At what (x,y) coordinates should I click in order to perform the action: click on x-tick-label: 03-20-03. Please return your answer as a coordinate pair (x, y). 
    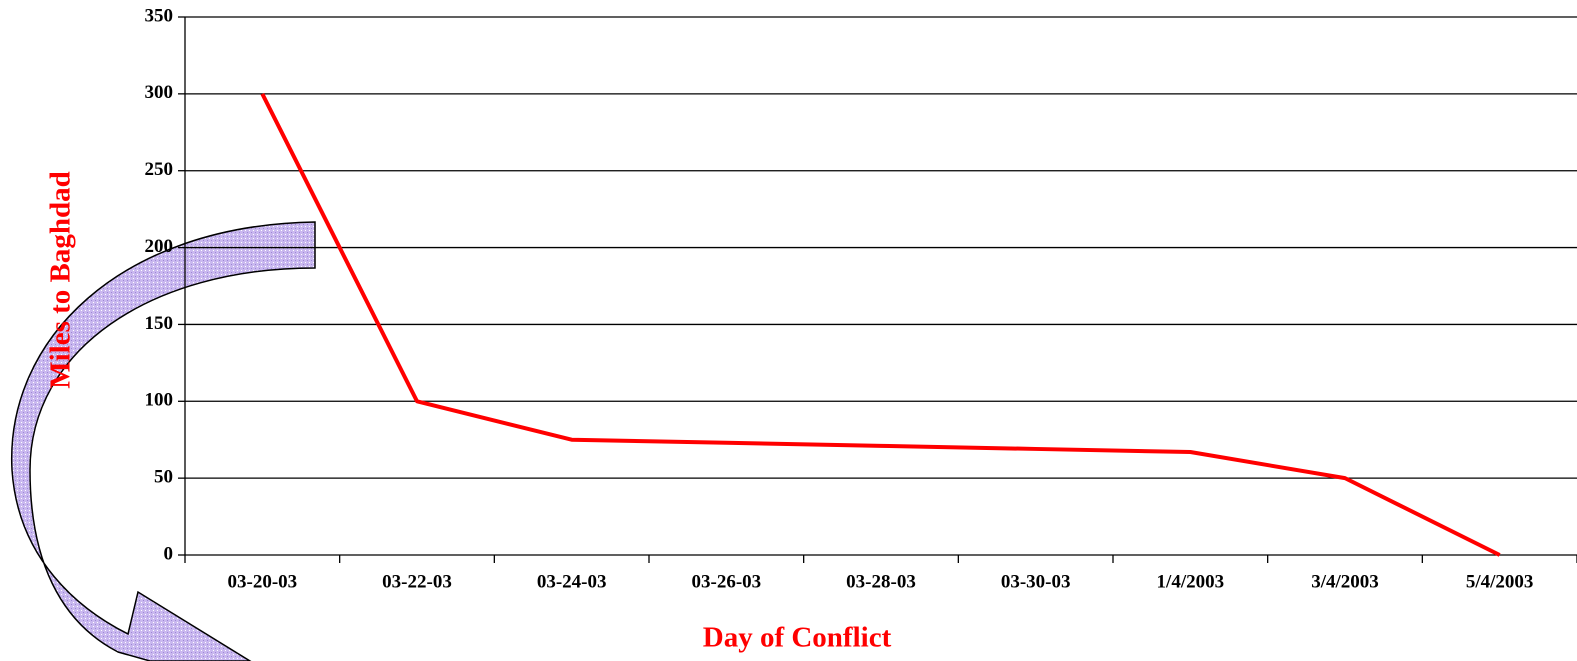
    Looking at the image, I should click on (263, 581).